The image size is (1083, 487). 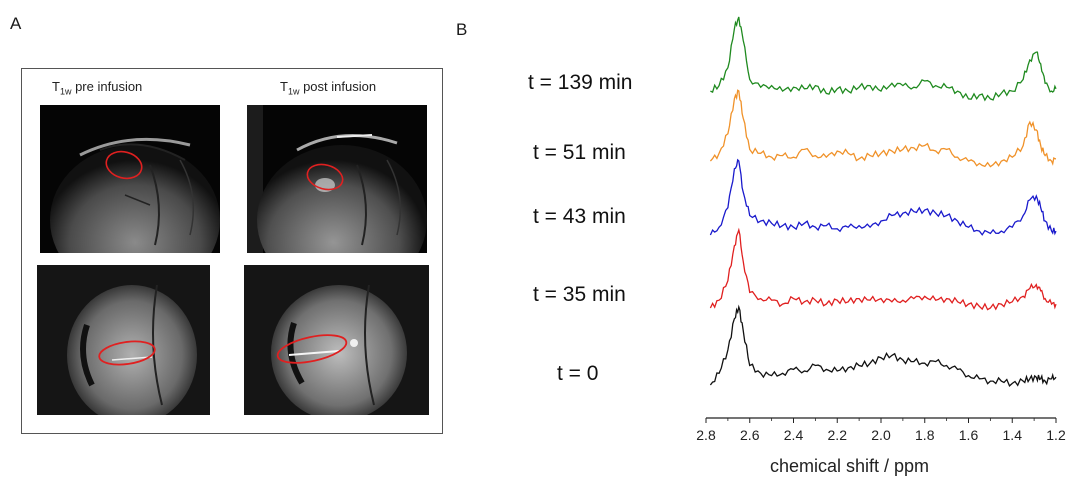 What do you see at coordinates (1013, 435) in the screenshot?
I see `x-tick-label: 1.4` at bounding box center [1013, 435].